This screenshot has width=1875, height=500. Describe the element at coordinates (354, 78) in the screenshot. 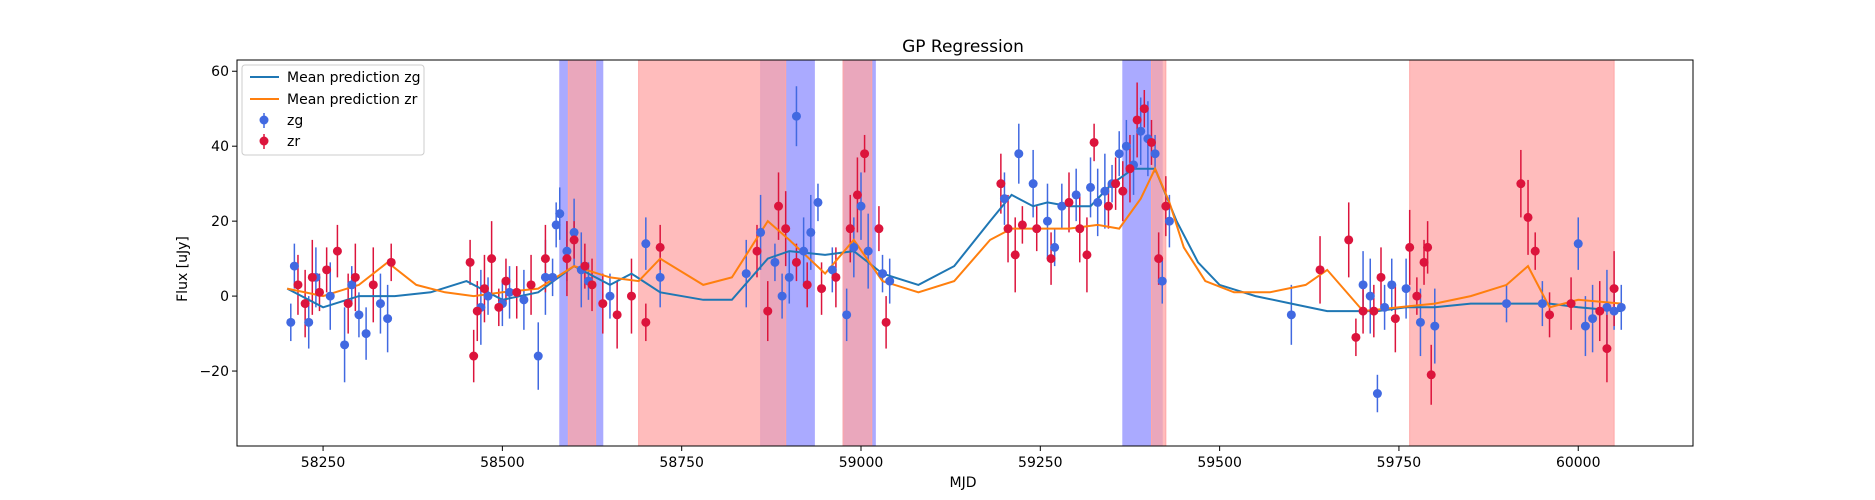

I see `legend-label-mean-zg: Mean prediction zg` at that location.